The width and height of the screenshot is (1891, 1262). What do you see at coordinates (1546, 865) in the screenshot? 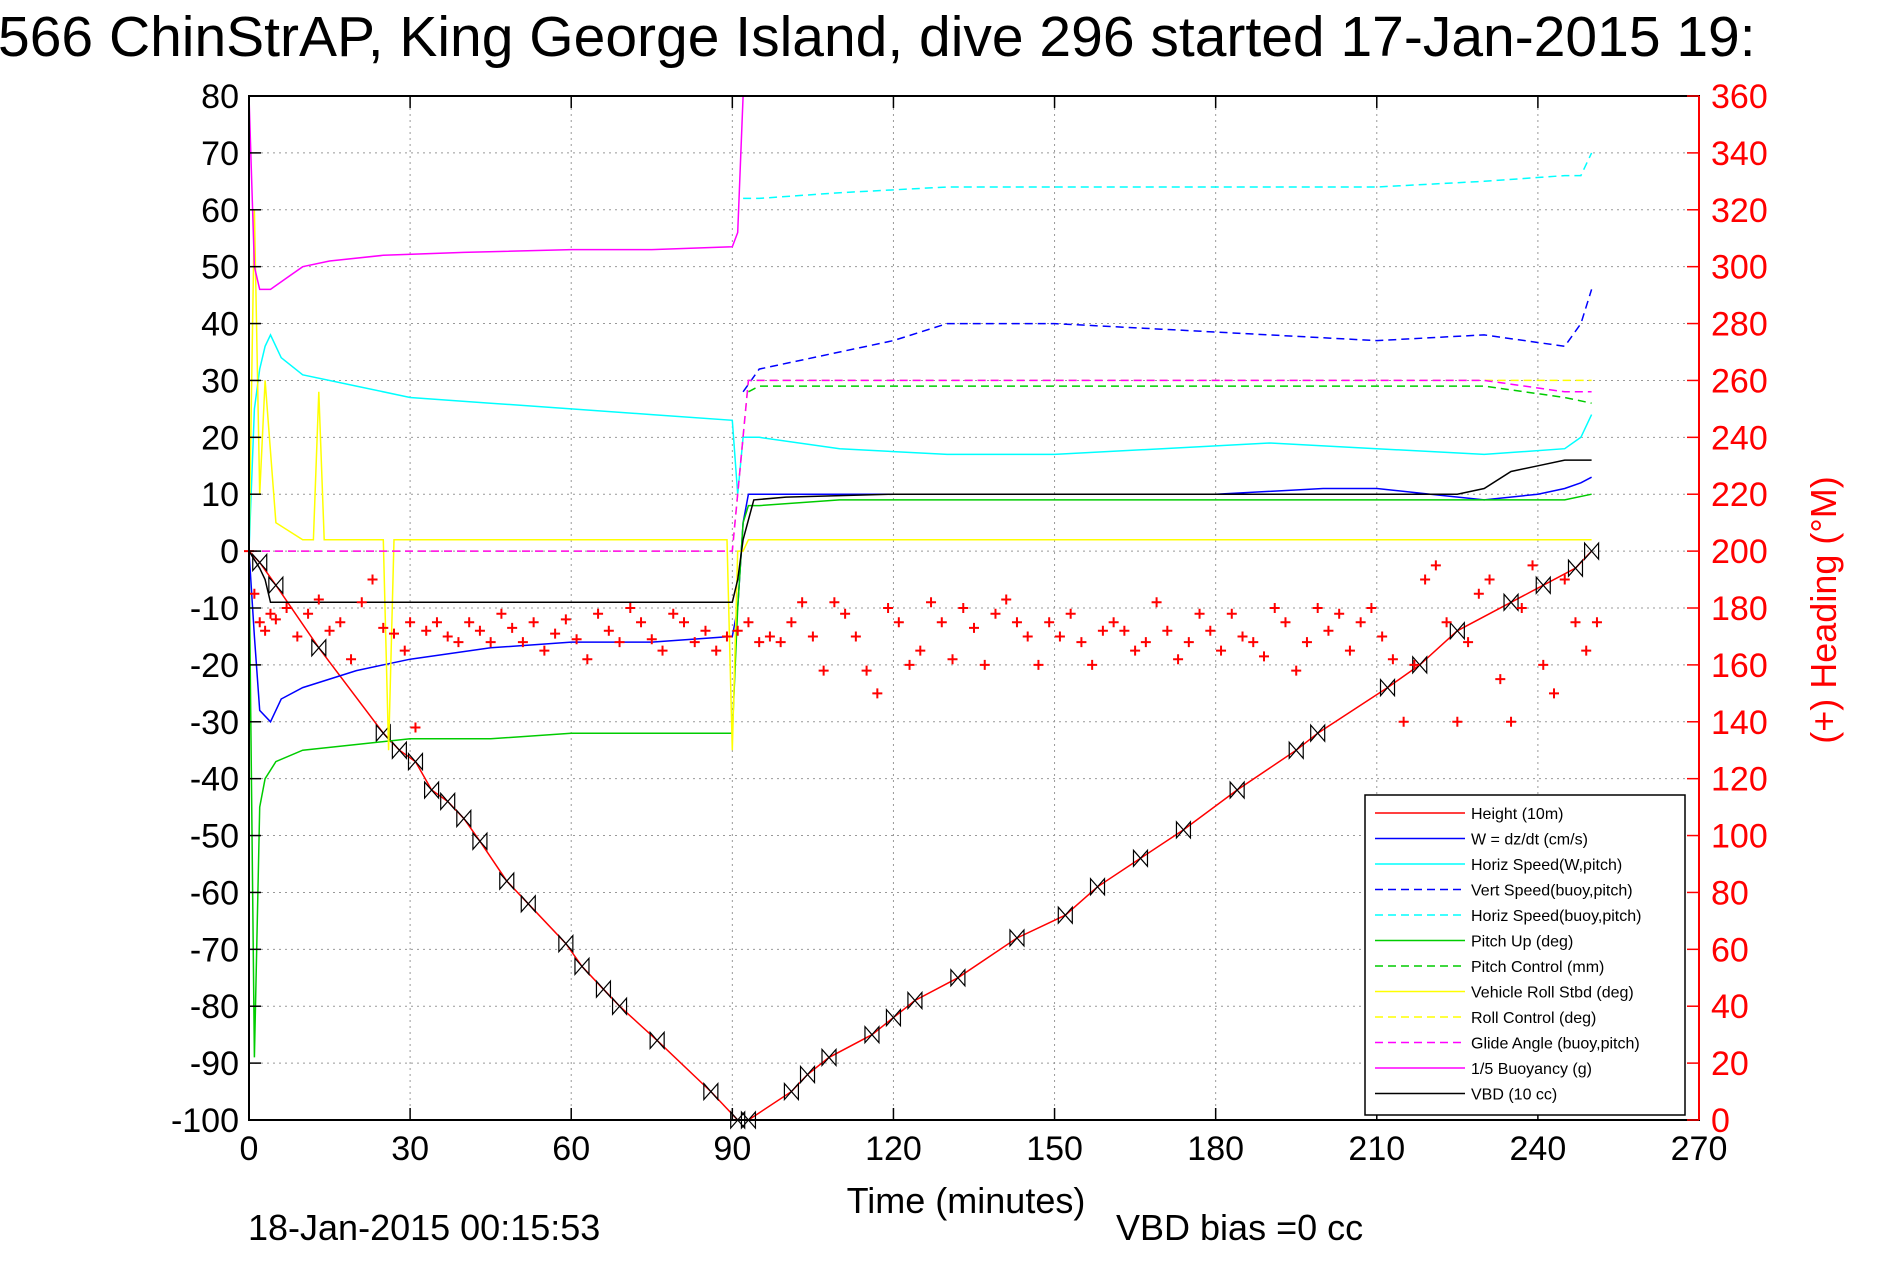
I see `legend-label: Horiz Speed(W,pitch)` at bounding box center [1546, 865].